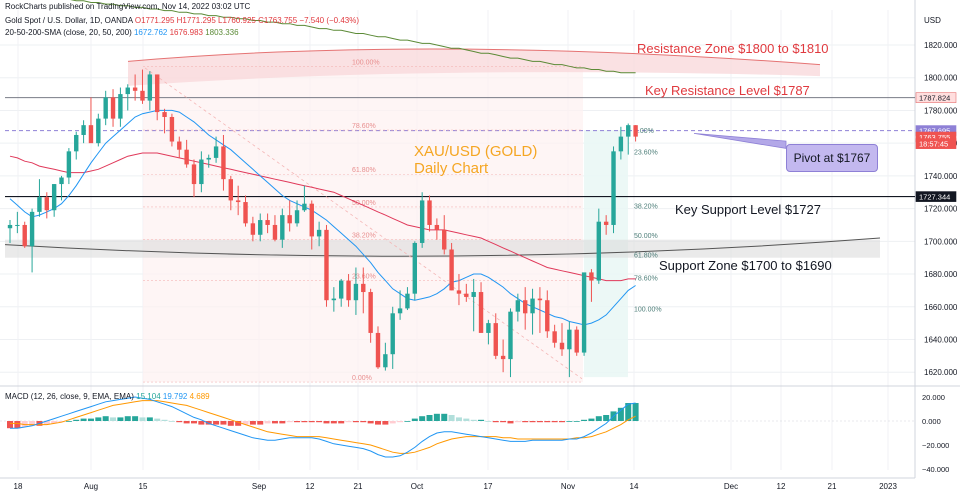 This screenshot has width=960, height=492. Describe the element at coordinates (18, 486) in the screenshot. I see `time-tick-label: 18` at that location.